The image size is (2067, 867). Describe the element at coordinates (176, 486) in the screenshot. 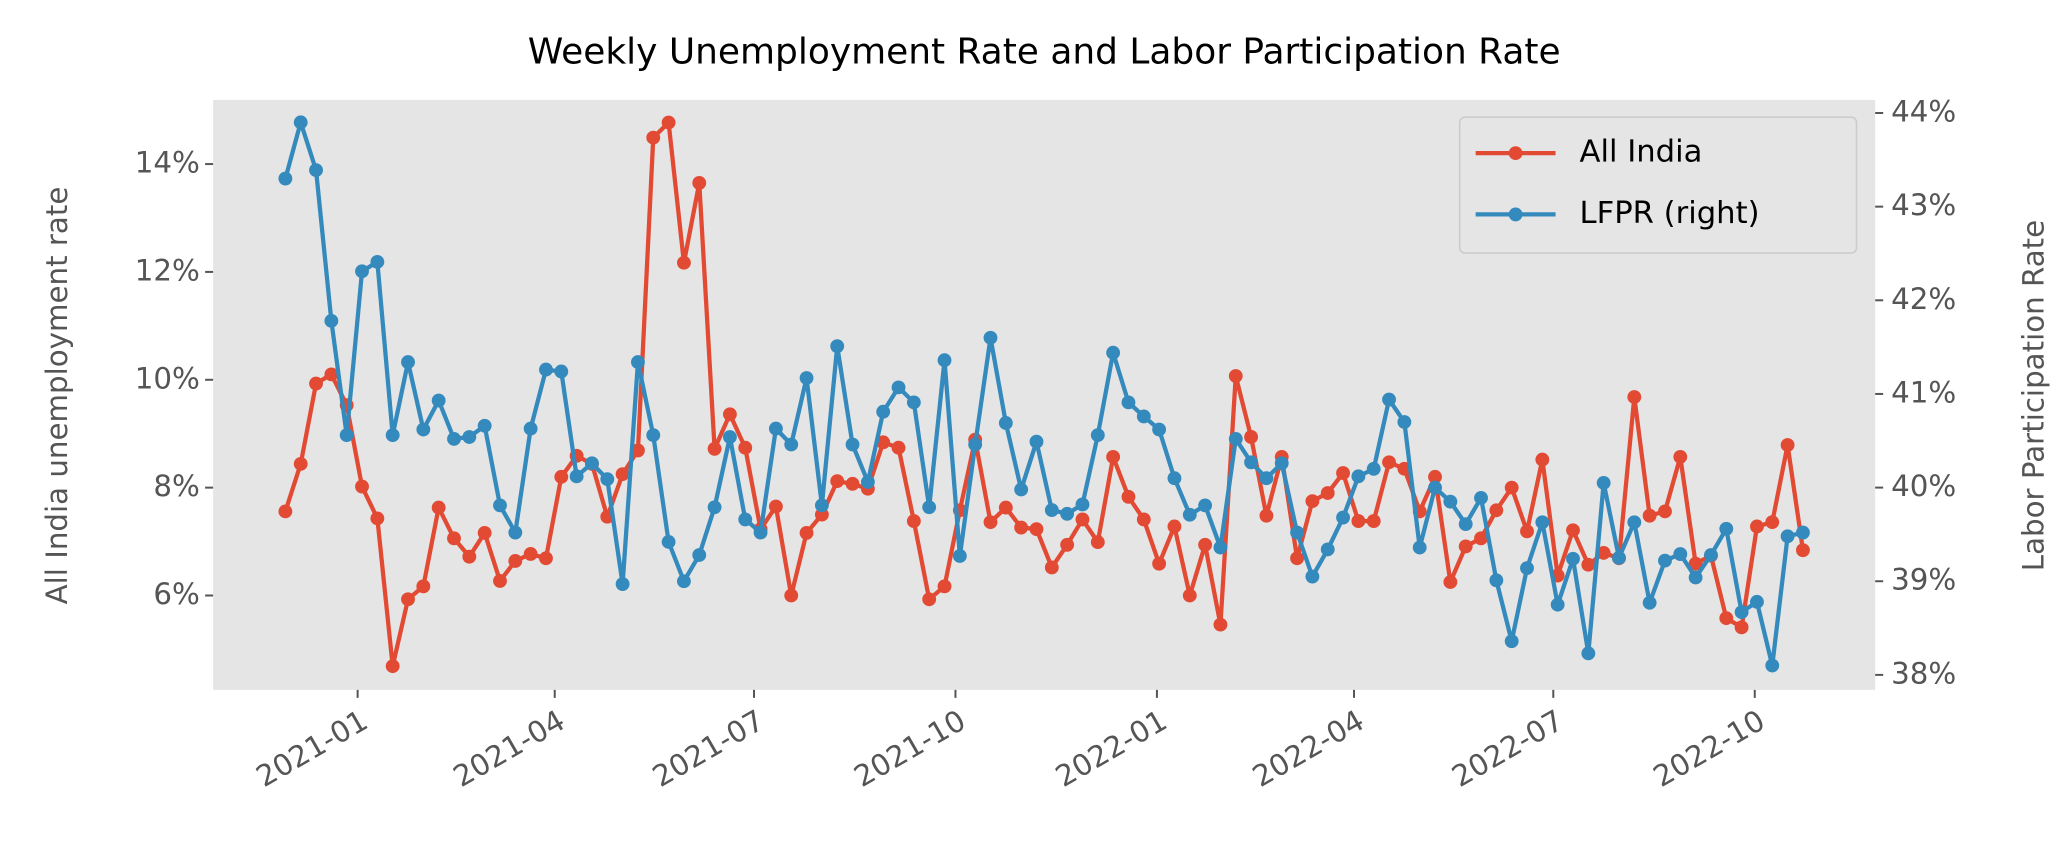

I see `y-tick-label: 8%` at that location.